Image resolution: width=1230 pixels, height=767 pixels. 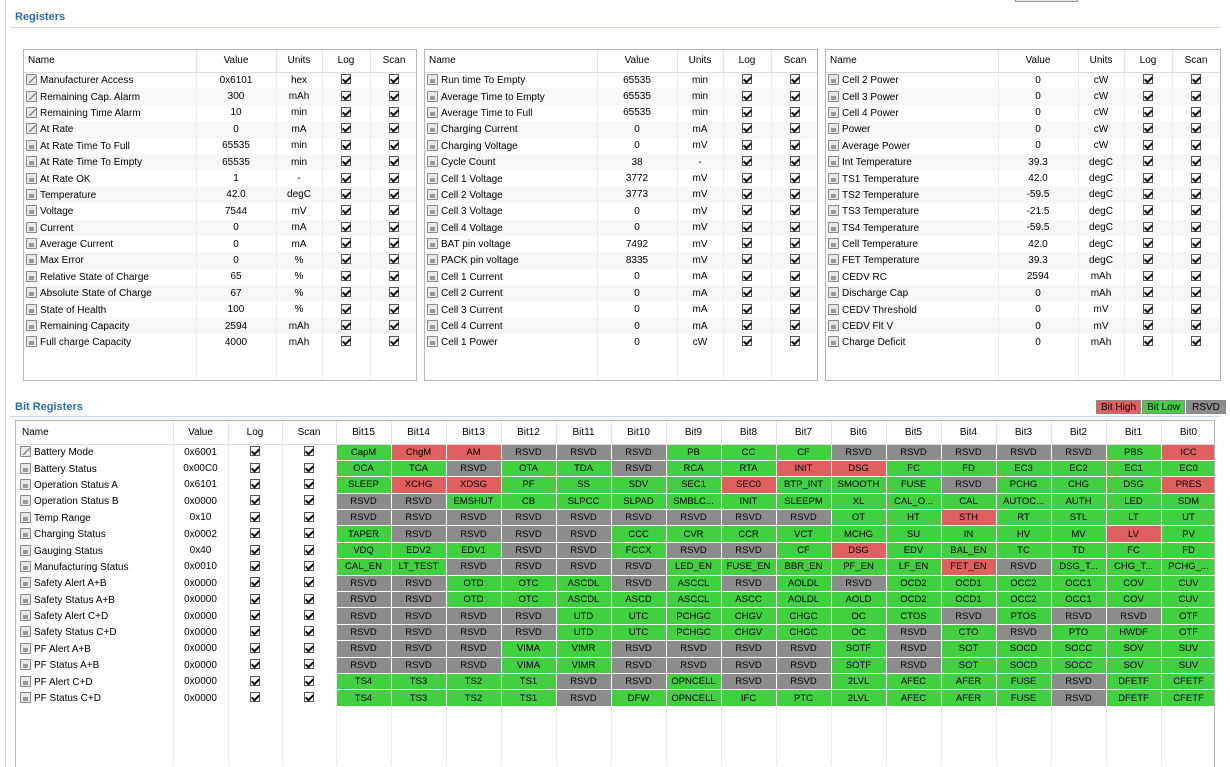 I want to click on register-row: PACK pin voltage 8335 mV, so click(x=621, y=260).